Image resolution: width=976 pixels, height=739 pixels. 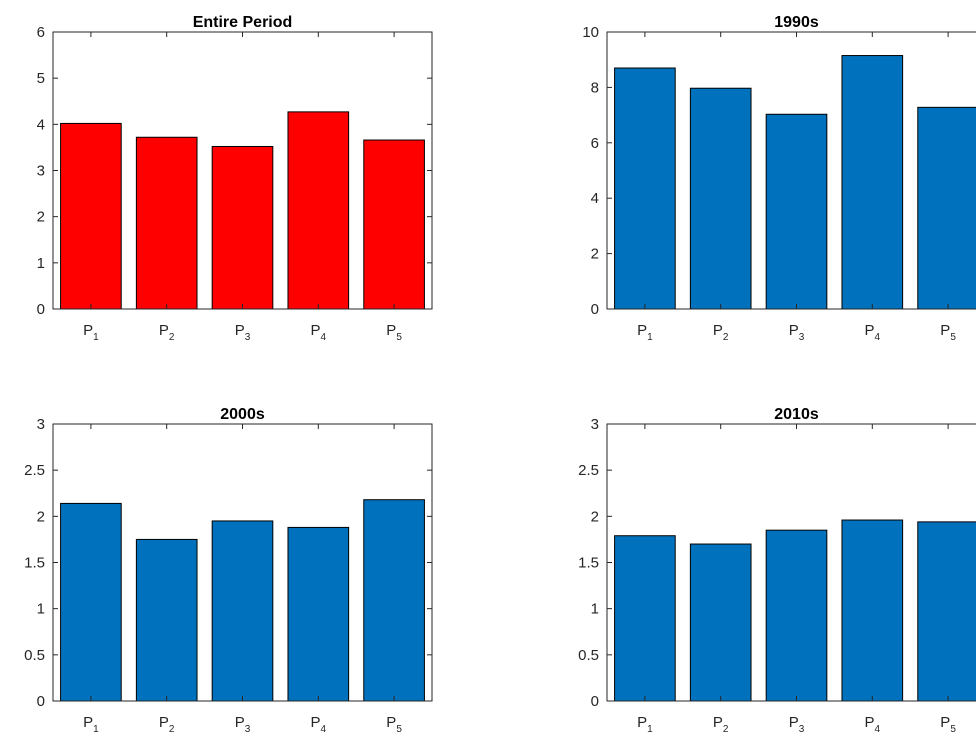 What do you see at coordinates (41, 78) in the screenshot?
I see `y-tick-label: 5` at bounding box center [41, 78].